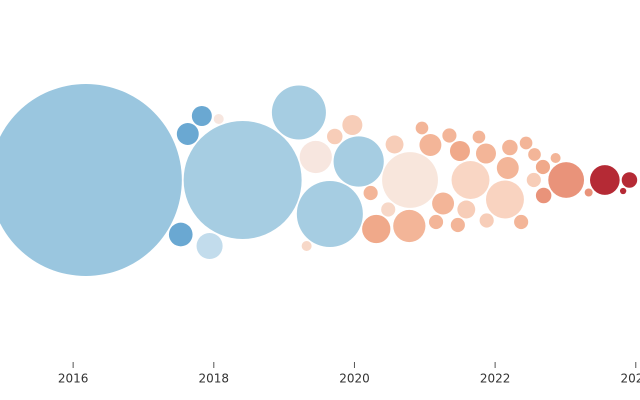 Image resolution: width=640 pixels, height=400 pixels. What do you see at coordinates (73, 379) in the screenshot?
I see `x-tick-label: 2016` at bounding box center [73, 379].